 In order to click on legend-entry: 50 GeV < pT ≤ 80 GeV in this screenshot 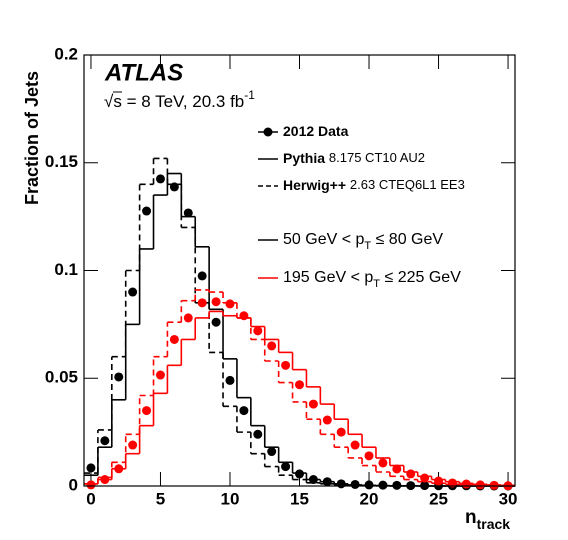, I will do `click(363, 241)`.